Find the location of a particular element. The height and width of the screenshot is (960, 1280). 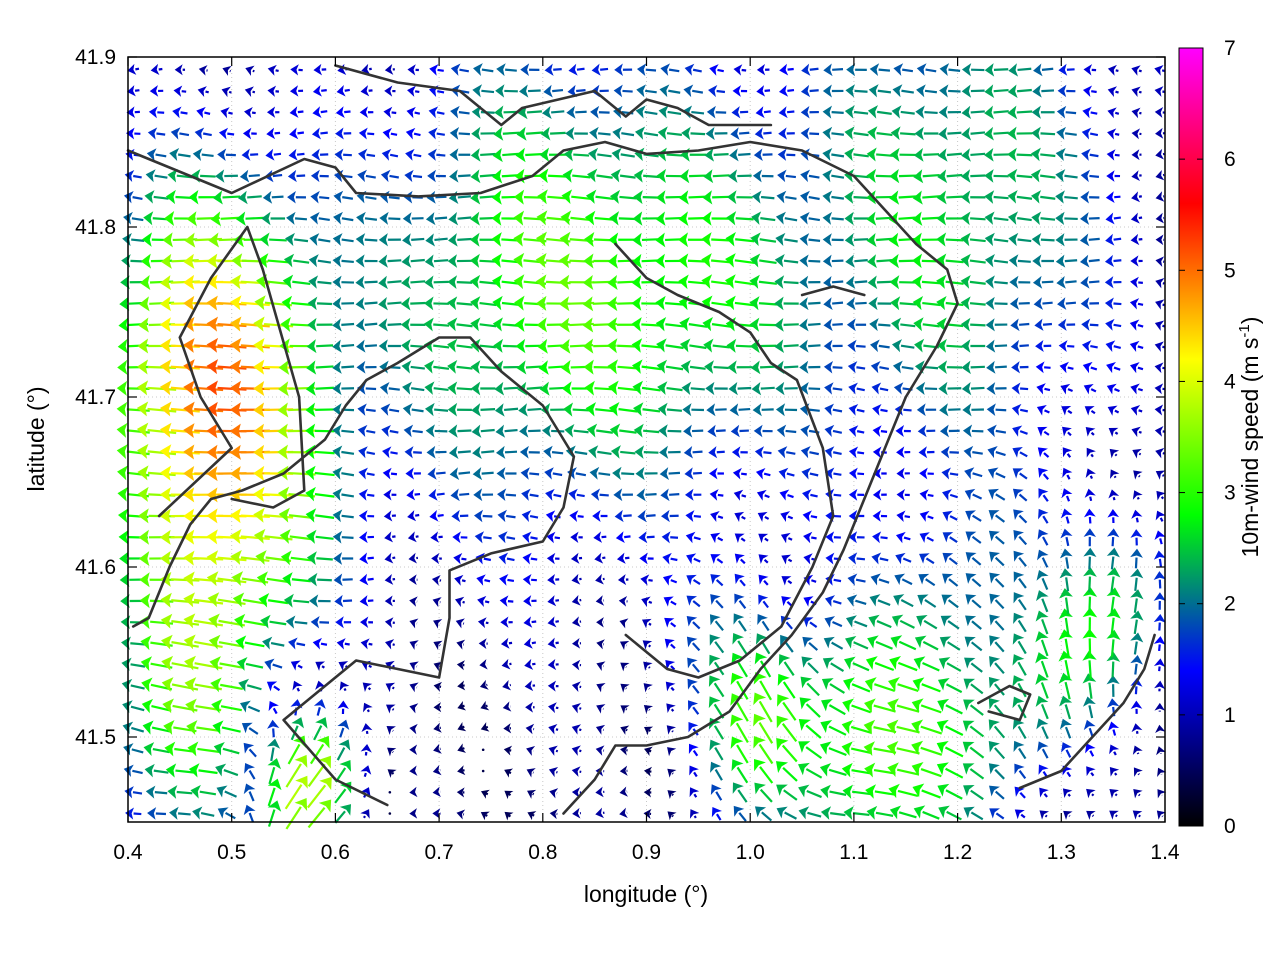

x-tick-label: 0.7 is located at coordinates (438, 852).